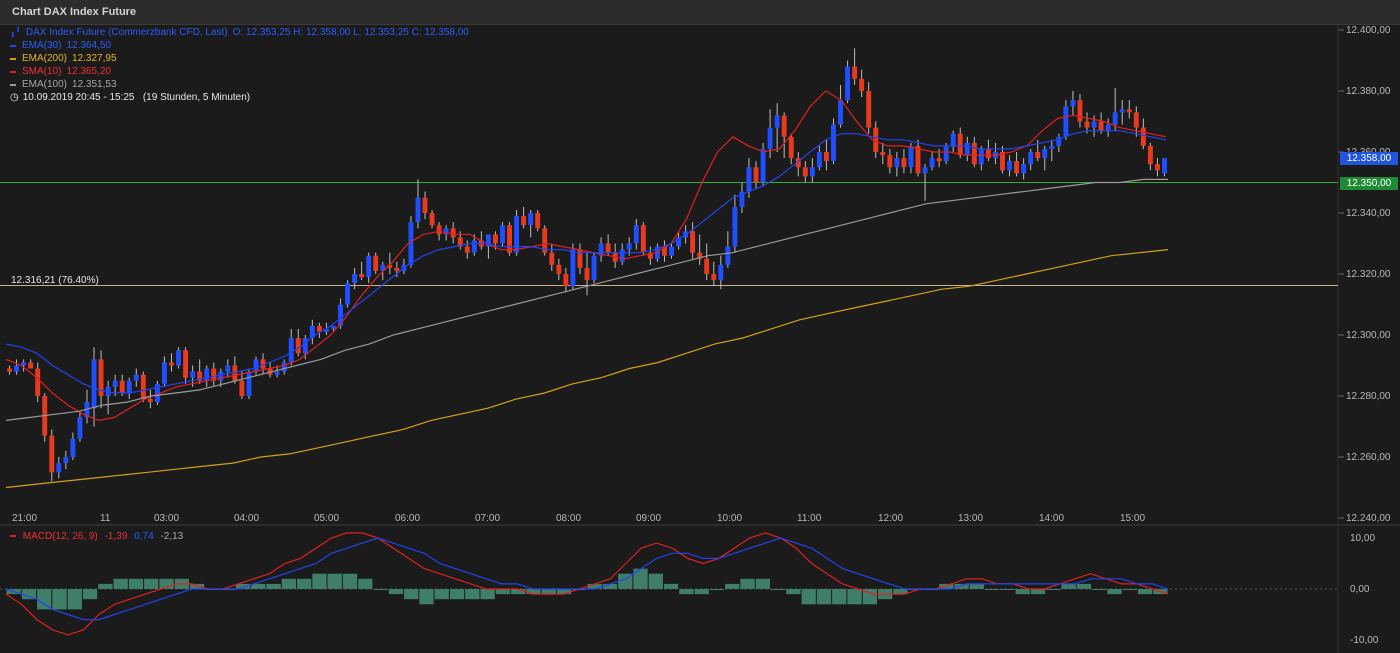 This screenshot has height=653, width=1400. What do you see at coordinates (96, 536) in the screenshot?
I see `macd-legend: MACD(12, 26, 9) -1,39 0,74 -2,13` at bounding box center [96, 536].